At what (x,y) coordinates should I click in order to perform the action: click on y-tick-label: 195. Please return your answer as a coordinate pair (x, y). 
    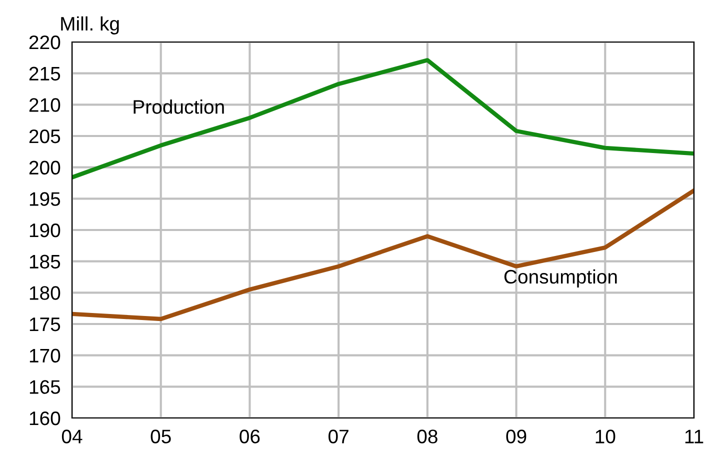
    Looking at the image, I should click on (45, 199).